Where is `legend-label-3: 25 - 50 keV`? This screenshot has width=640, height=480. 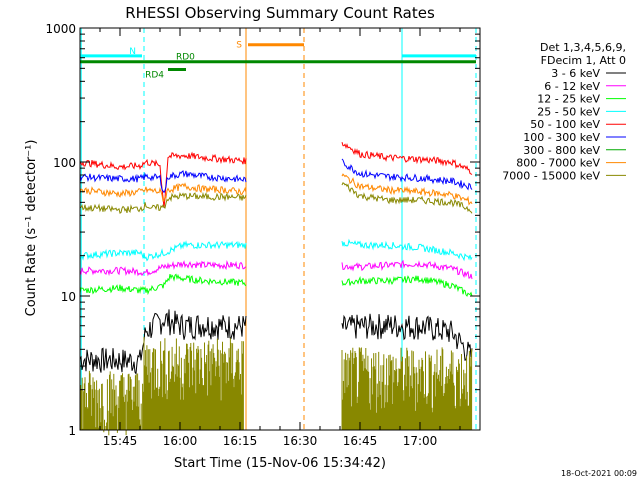
legend-label-3: 25 - 50 keV is located at coordinates (568, 111).